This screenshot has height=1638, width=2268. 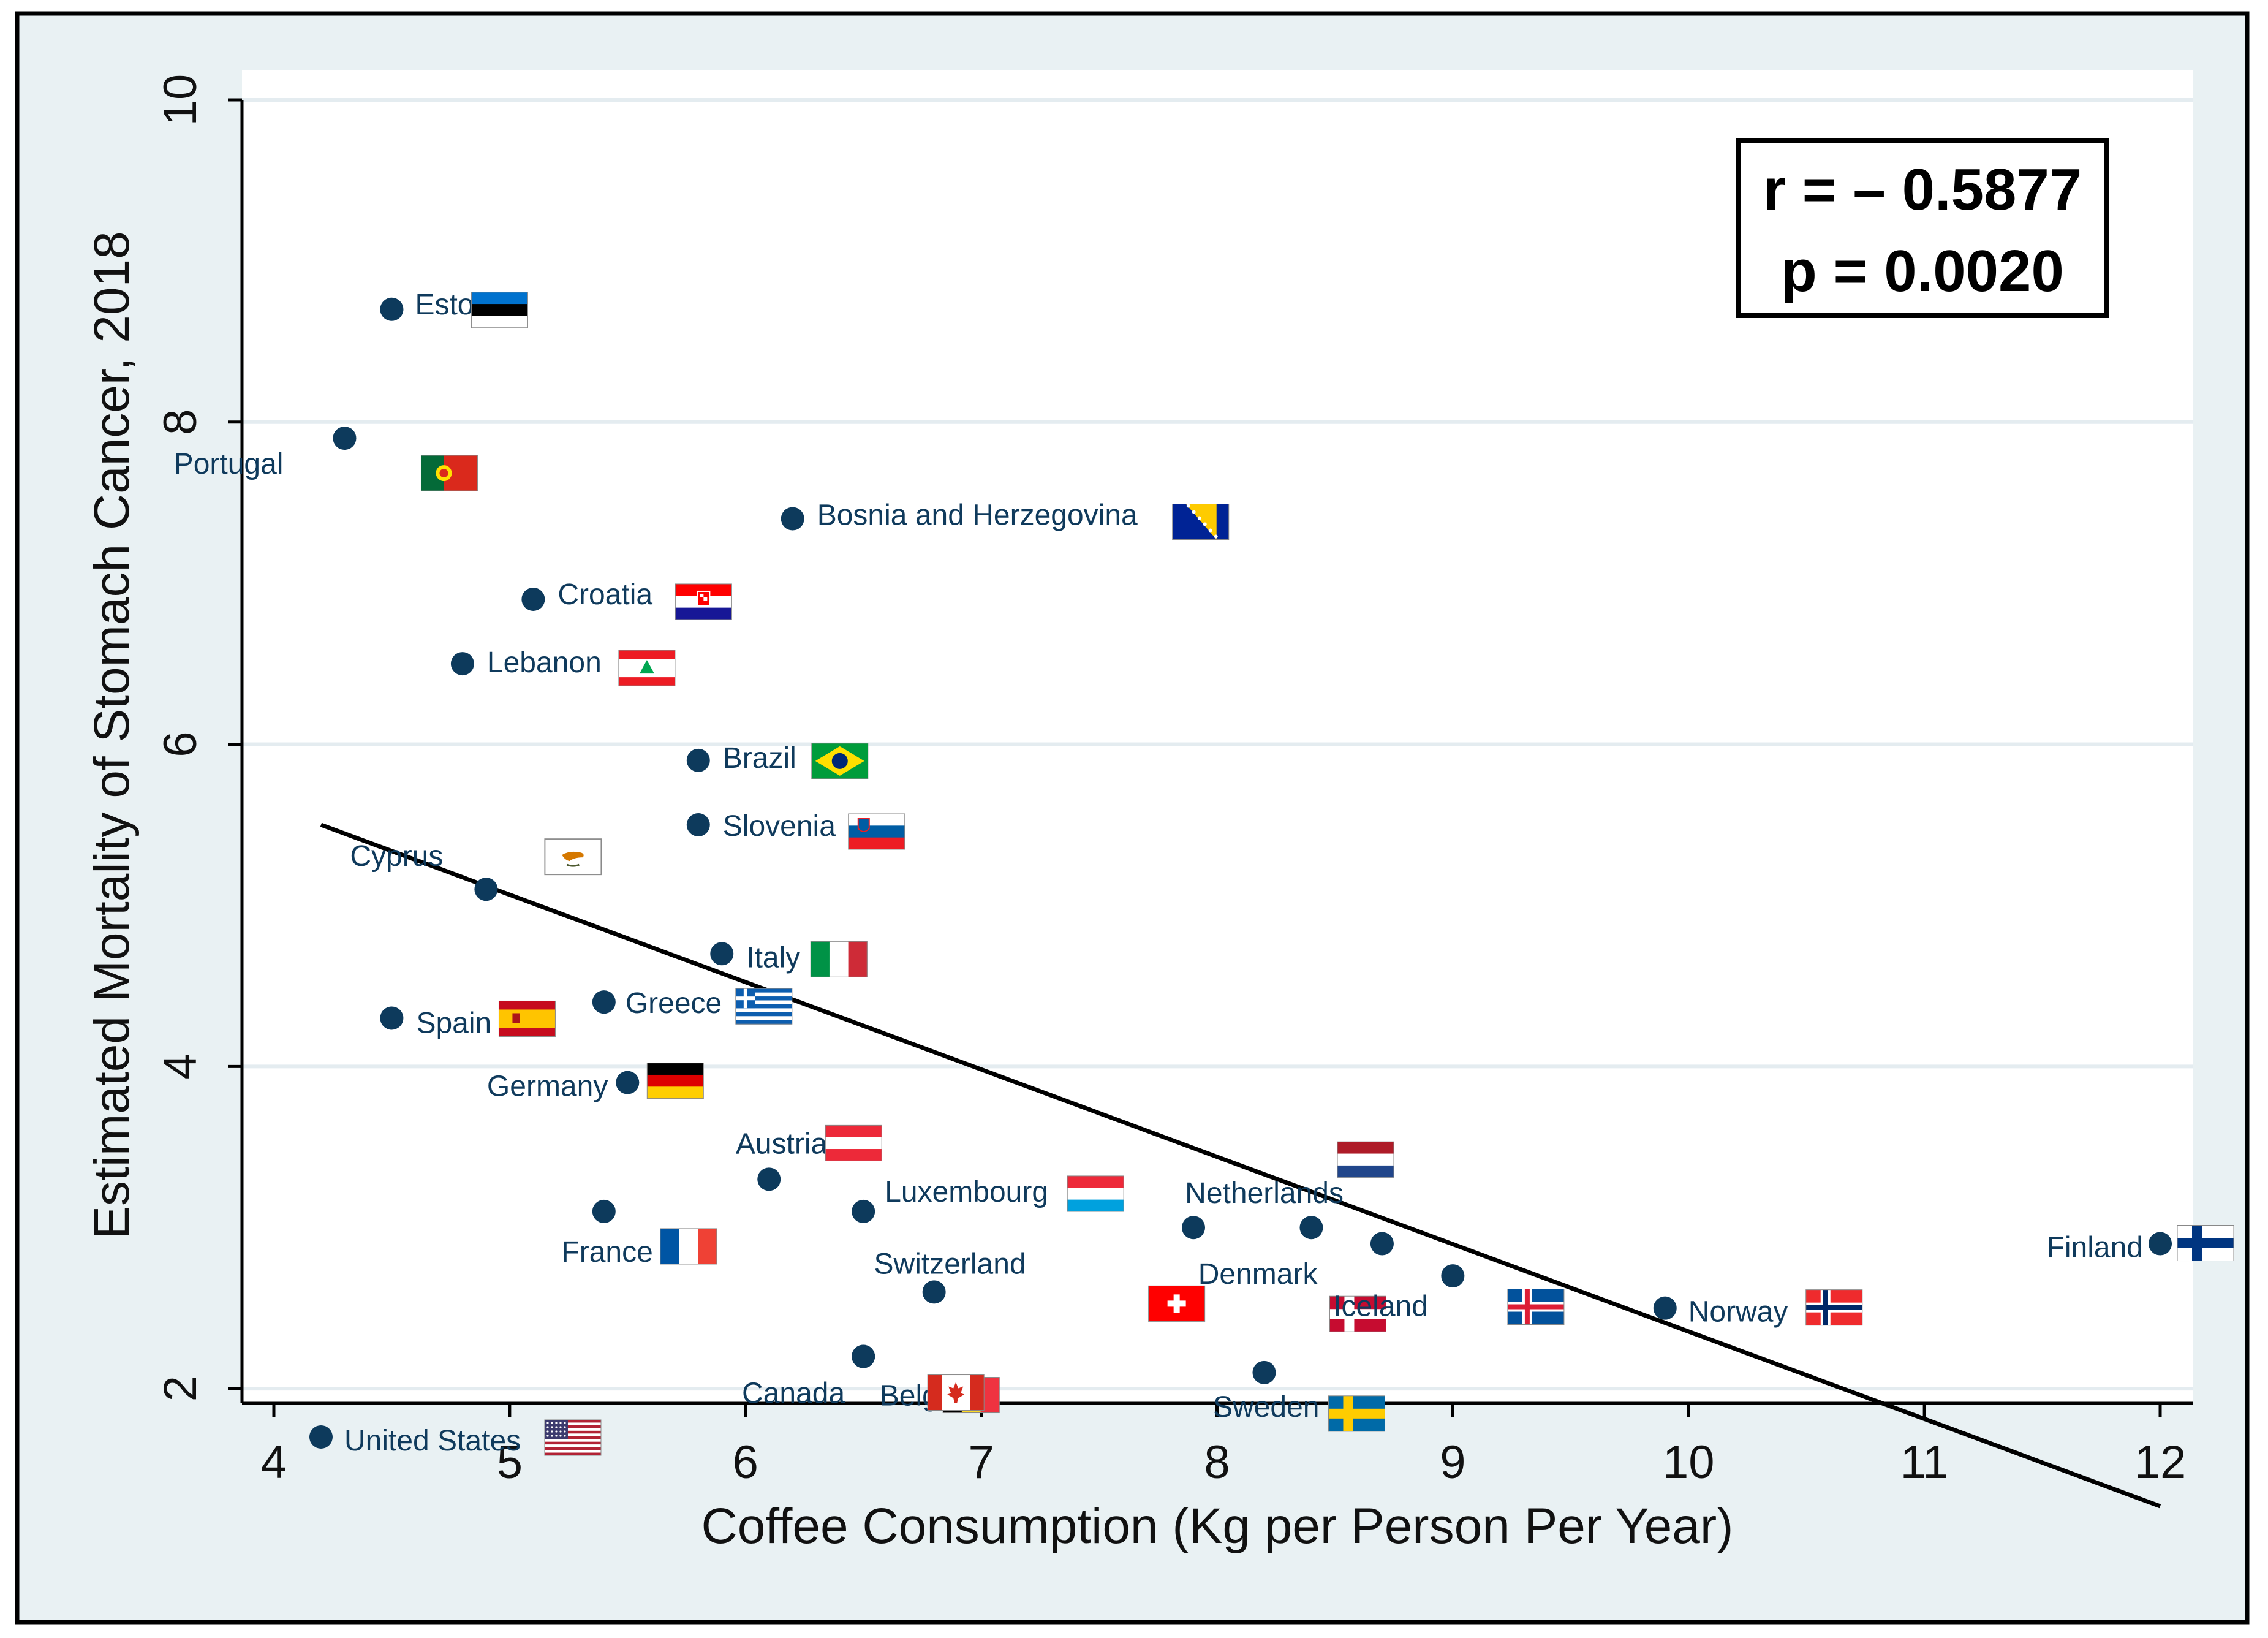 I want to click on x-tick-label: 8, so click(x=1217, y=1462).